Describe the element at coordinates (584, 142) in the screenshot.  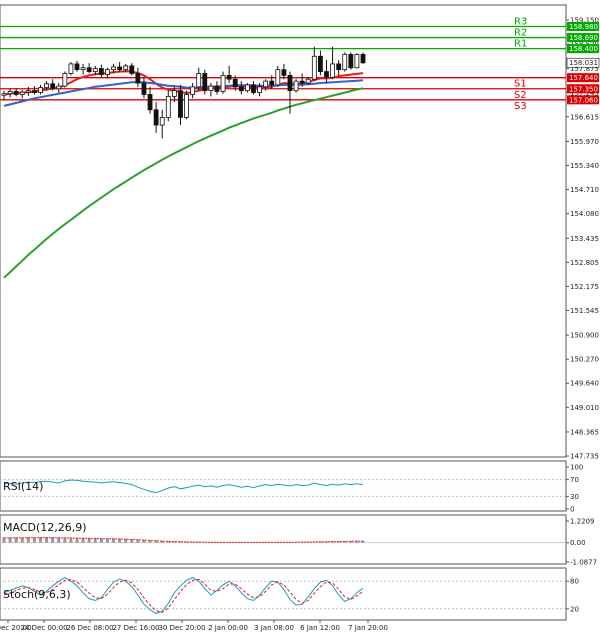
I see `price-y-tick-label: 155.970` at that location.